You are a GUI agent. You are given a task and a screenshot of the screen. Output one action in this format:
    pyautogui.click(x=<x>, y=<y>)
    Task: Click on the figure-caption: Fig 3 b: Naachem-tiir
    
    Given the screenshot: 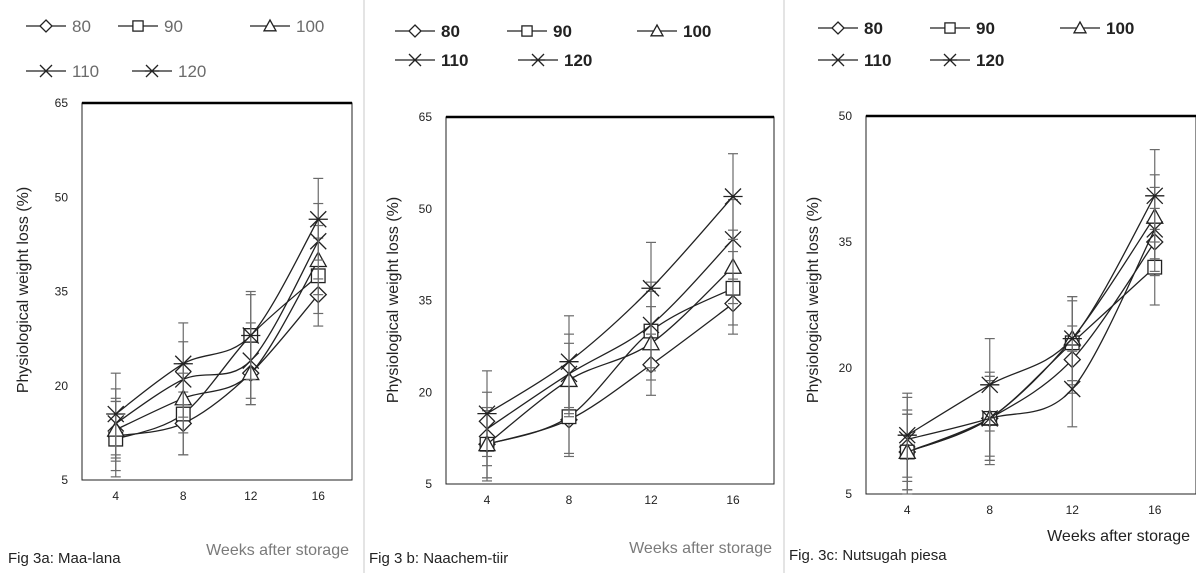 What is the action you would take?
    pyautogui.click(x=438, y=558)
    